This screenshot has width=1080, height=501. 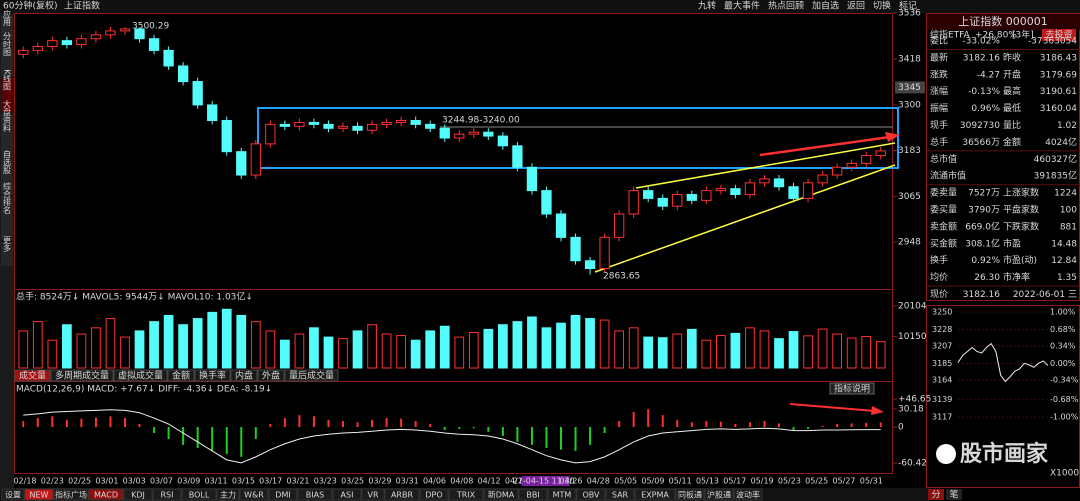 What do you see at coordinates (908, 6) in the screenshot?
I see `menu-item: 标记` at bounding box center [908, 6].